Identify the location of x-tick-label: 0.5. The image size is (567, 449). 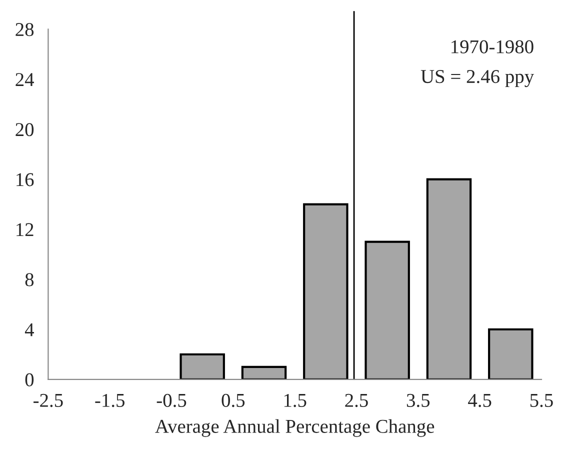
(233, 401).